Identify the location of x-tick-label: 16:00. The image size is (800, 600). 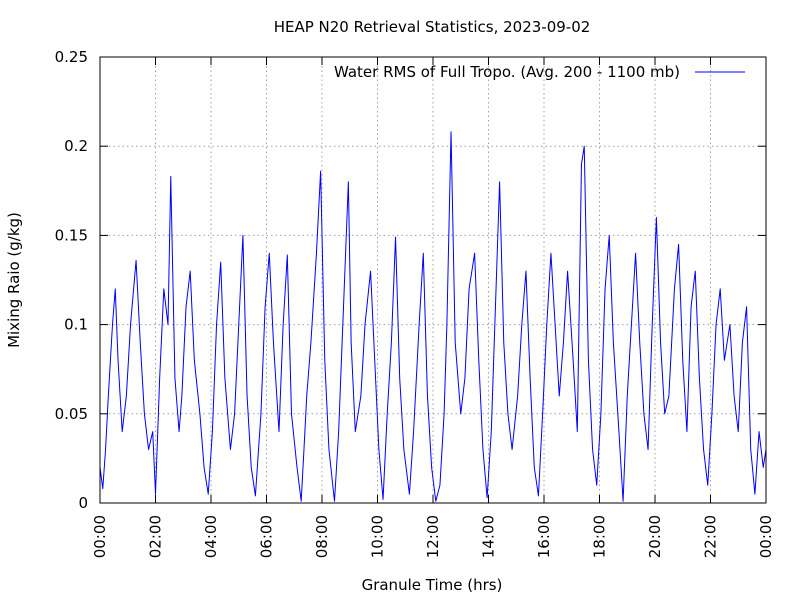
(544, 536).